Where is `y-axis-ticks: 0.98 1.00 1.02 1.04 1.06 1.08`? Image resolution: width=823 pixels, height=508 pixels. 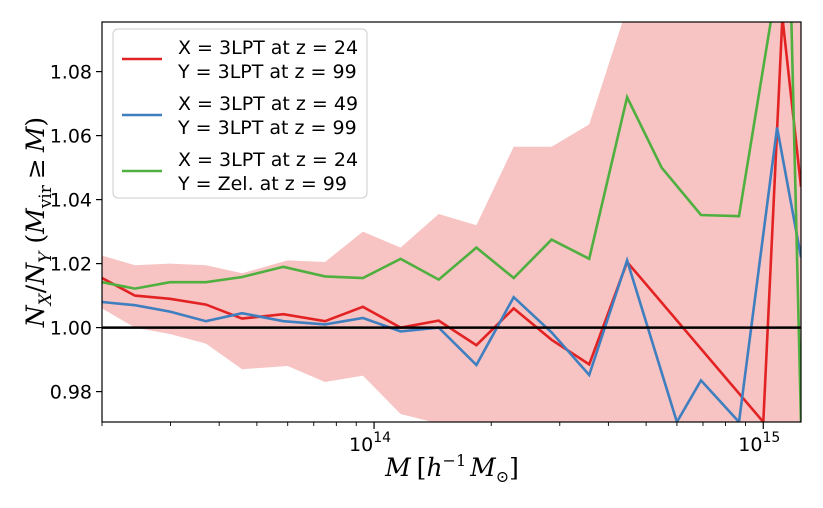 y-axis-ticks: 0.98 1.00 1.02 1.04 1.06 1.08 is located at coordinates (76, 233).